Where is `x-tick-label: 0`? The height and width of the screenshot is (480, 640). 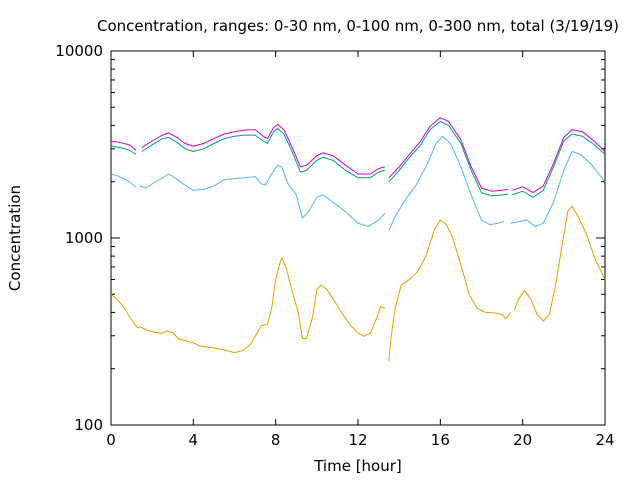 x-tick-label: 0 is located at coordinates (111, 440).